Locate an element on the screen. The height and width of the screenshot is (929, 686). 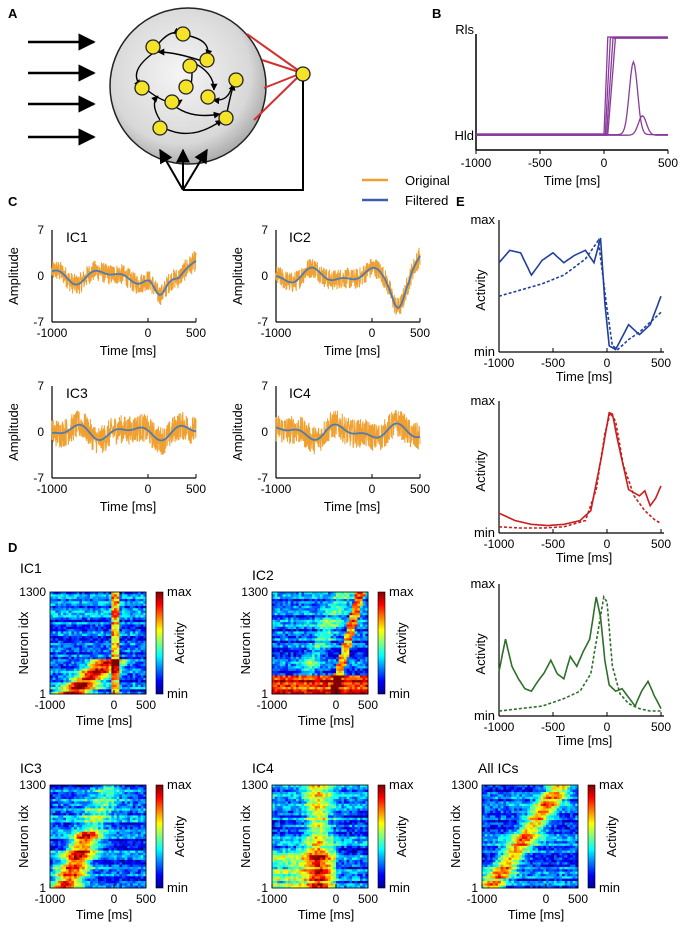
panel-c-ytick-label: 0 is located at coordinates (40, 276).